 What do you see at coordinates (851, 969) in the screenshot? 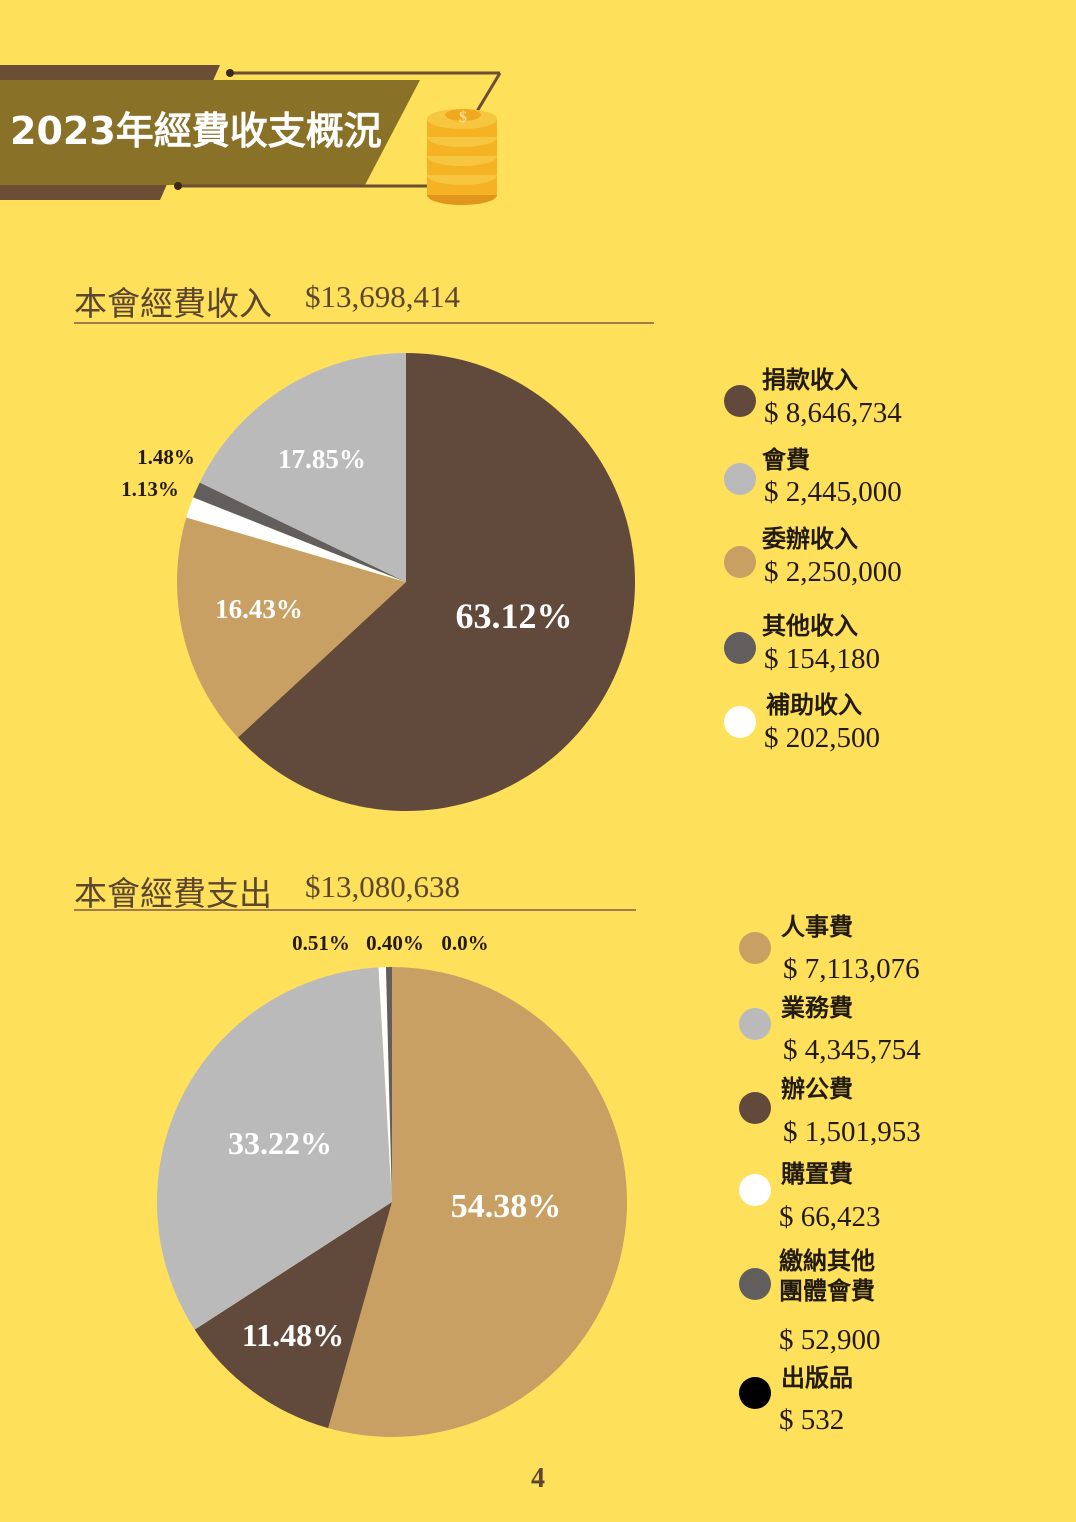
I see `legend-amount: $ 7,113,076` at bounding box center [851, 969].